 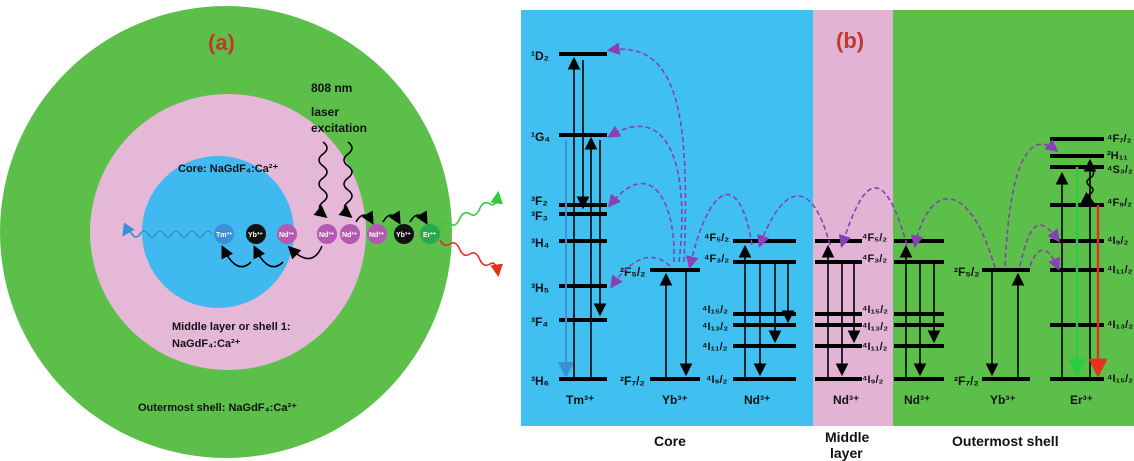 What do you see at coordinates (853, 218) in the screenshot?
I see `middle-region` at bounding box center [853, 218].